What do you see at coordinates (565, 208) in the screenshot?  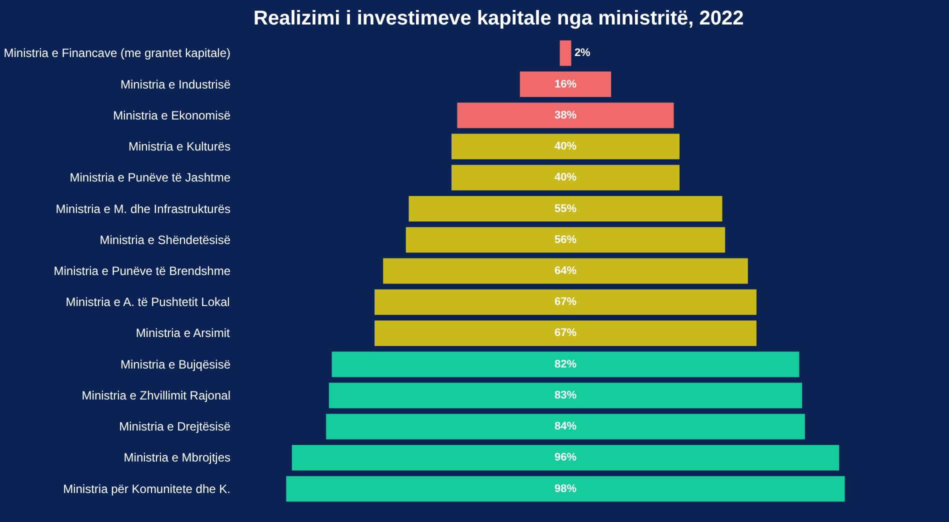 I see `data-label: 55%` at bounding box center [565, 208].